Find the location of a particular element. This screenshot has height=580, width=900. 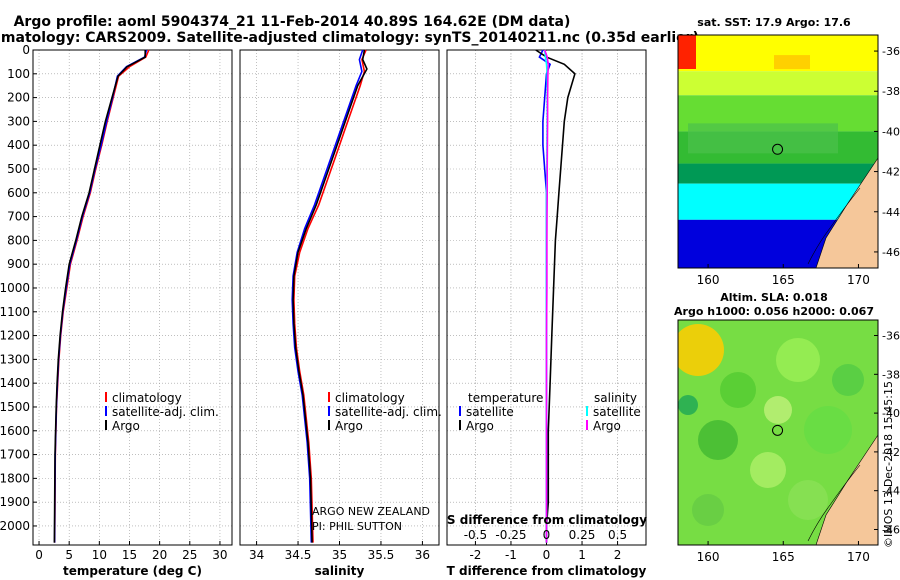

sst-map: 160 165 170 -36 -38 -40 -42 -44 -46 is located at coordinates (788, 160).